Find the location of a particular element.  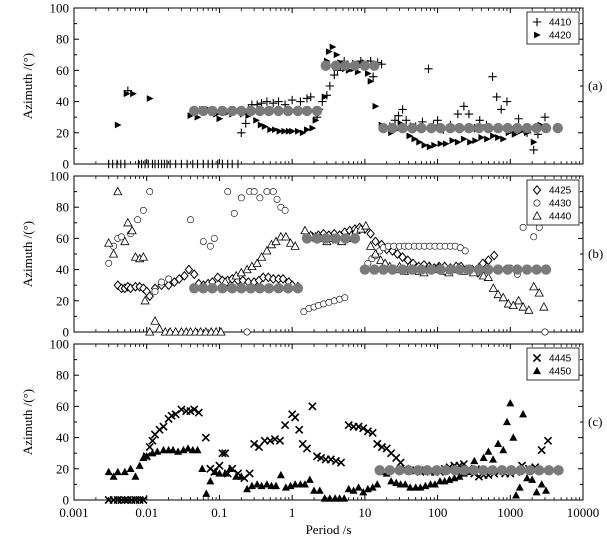

y-tick-label: 60 is located at coordinates (62, 70).